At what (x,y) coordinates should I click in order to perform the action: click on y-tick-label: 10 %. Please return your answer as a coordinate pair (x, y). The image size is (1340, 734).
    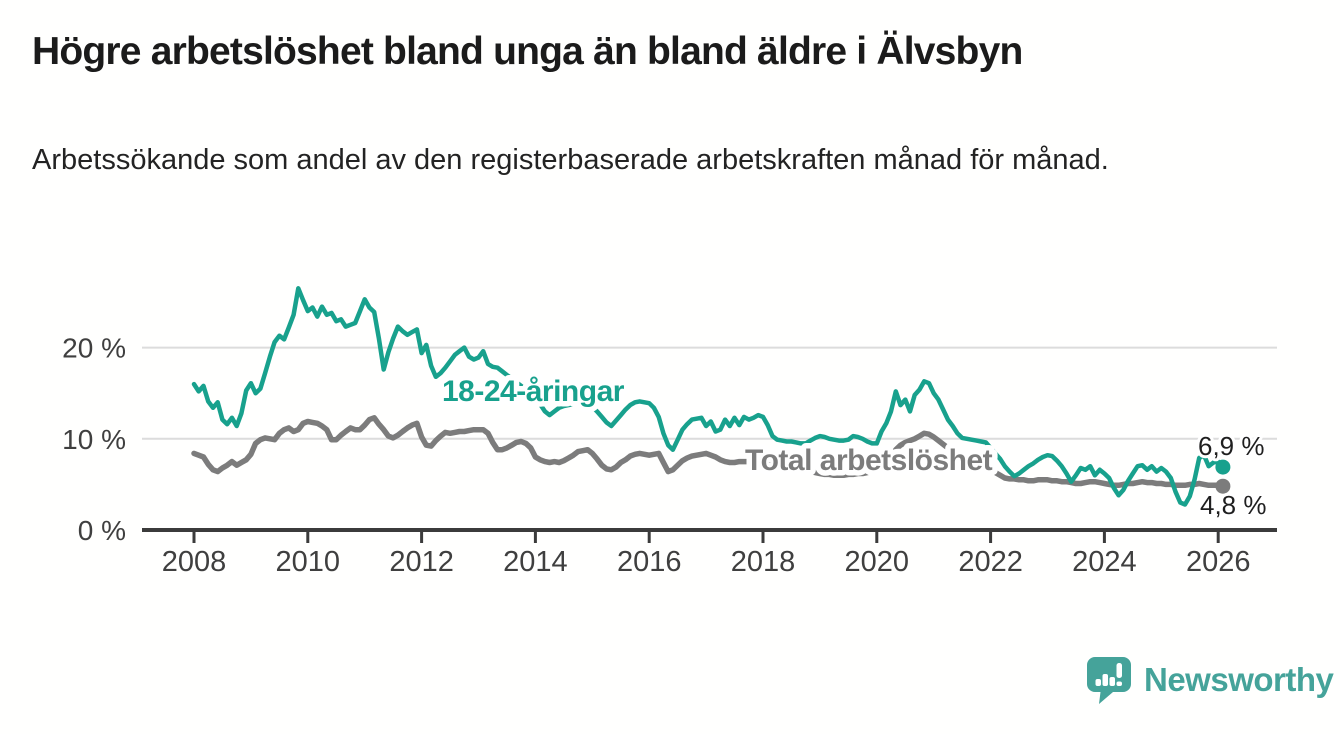
    Looking at the image, I should click on (94, 439).